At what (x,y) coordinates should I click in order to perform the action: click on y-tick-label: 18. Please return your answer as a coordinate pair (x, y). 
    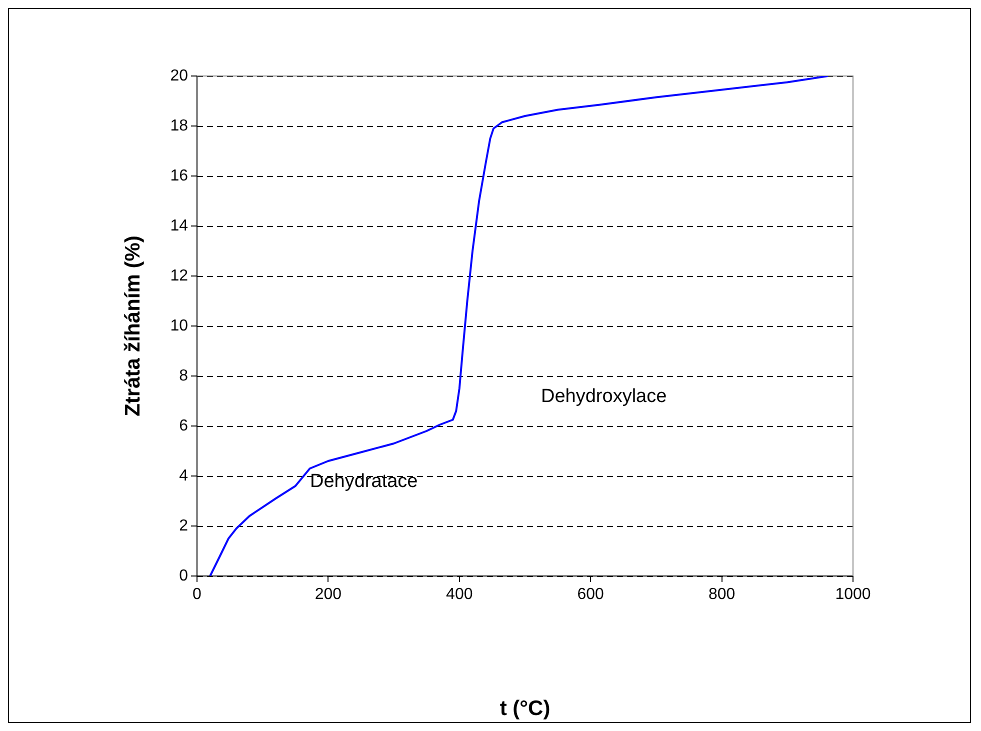
    Looking at the image, I should click on (179, 125).